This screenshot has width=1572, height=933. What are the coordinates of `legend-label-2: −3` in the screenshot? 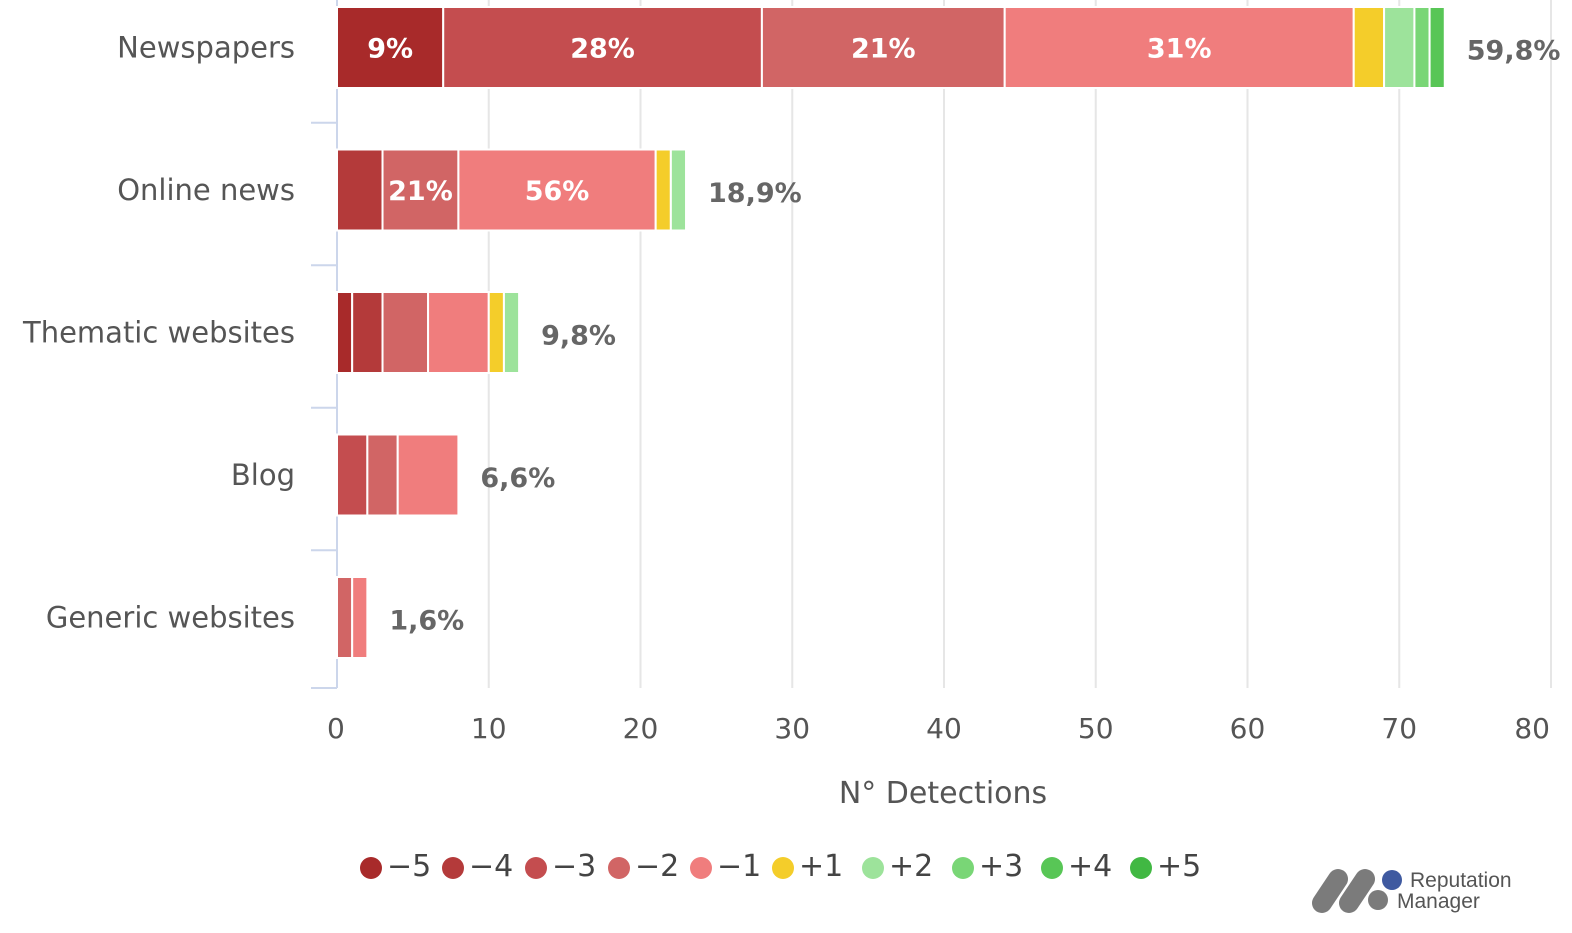 It's located at (574, 866).